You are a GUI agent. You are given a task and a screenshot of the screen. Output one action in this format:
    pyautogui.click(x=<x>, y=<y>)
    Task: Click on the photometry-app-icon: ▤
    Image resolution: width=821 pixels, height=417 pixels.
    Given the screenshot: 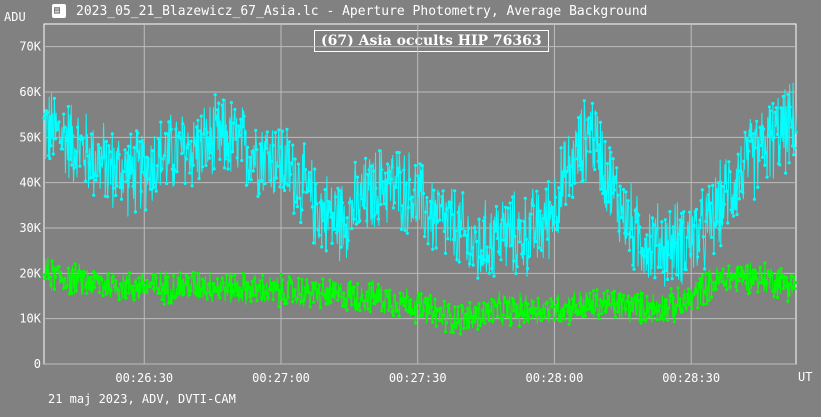 What is the action you would take?
    pyautogui.click(x=59, y=11)
    